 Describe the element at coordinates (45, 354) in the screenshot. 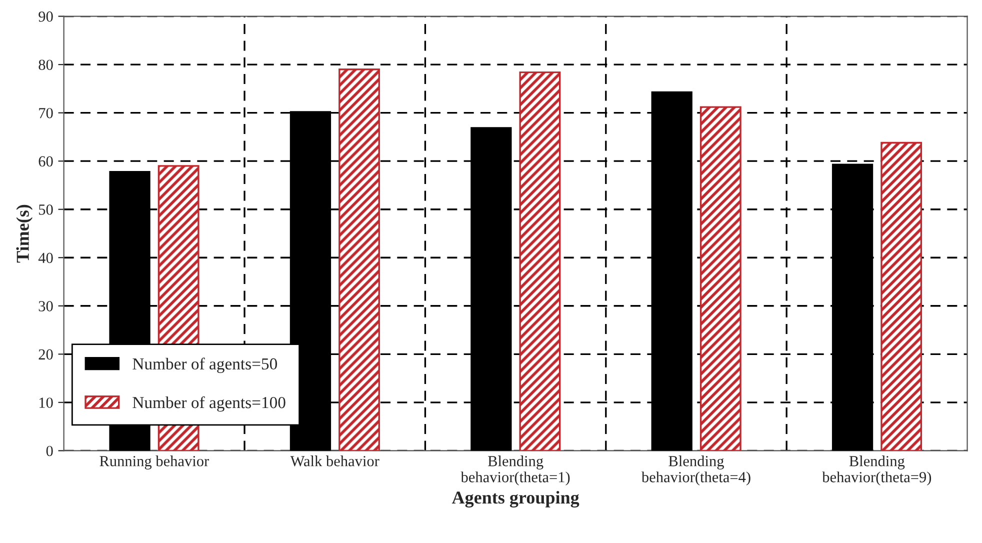

I see `y-tick-label: 20` at that location.